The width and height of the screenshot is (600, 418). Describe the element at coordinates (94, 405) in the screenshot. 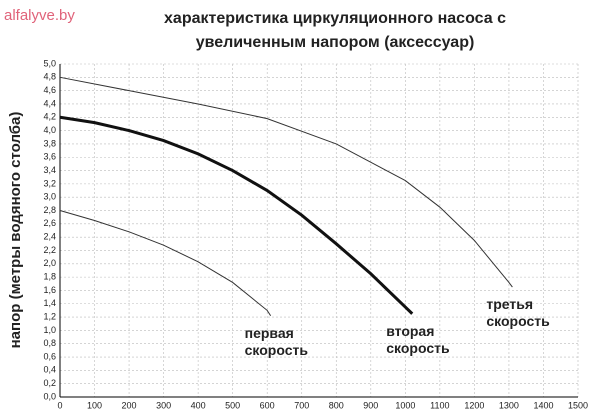

I see `x-tick-label: 100` at that location.